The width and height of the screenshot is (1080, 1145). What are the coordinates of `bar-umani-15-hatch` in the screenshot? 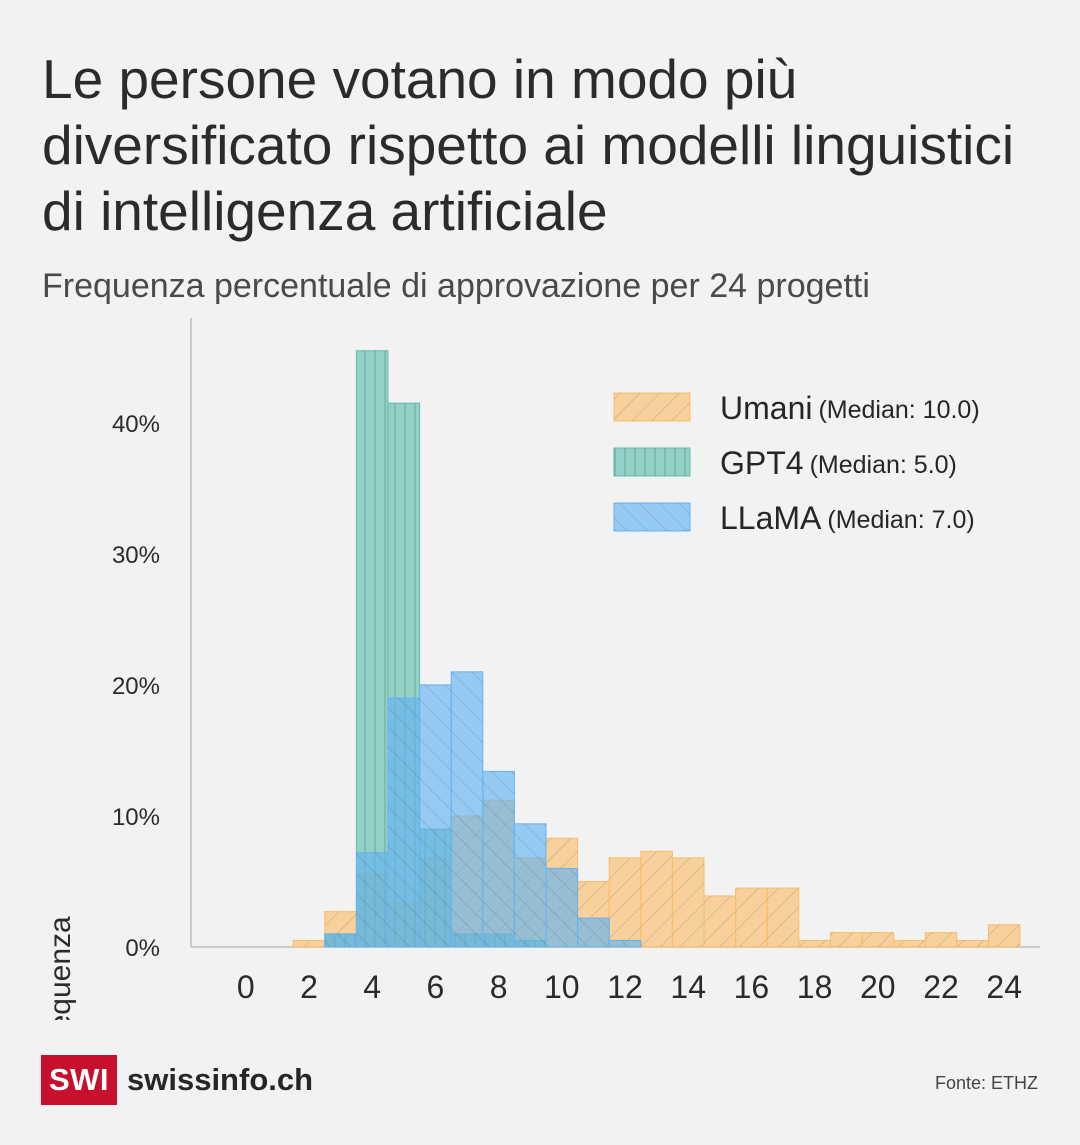 It's located at (720, 921).